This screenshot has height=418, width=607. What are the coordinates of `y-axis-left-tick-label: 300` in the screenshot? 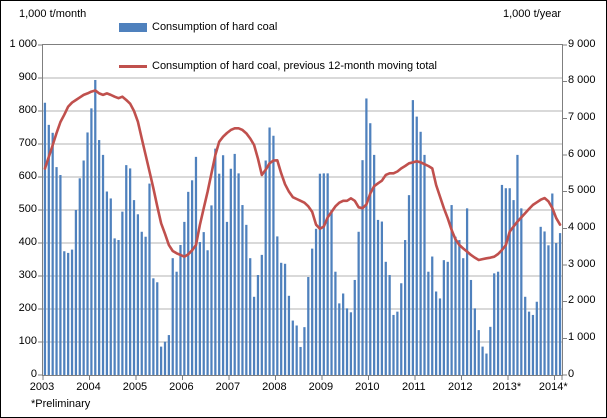 It's located at (27, 274).